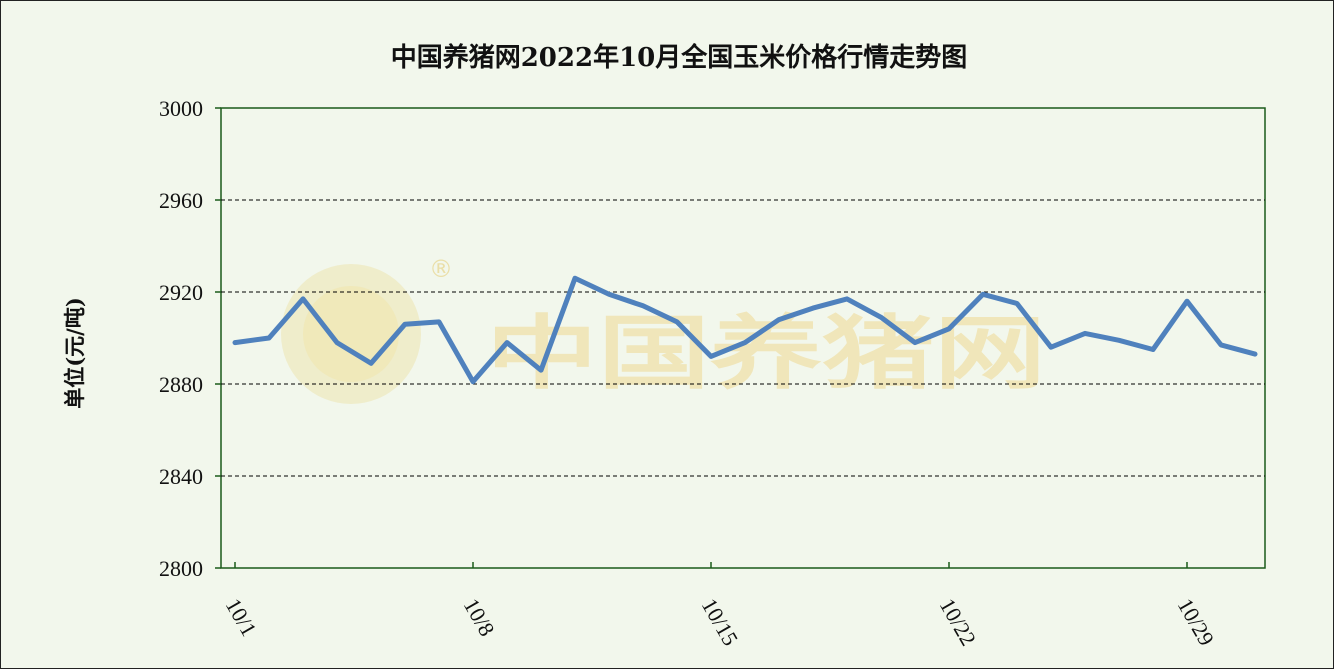 Image resolution: width=1334 pixels, height=669 pixels. What do you see at coordinates (766, 353) in the screenshot?
I see `watermark-text: 中国养猪网` at bounding box center [766, 353].